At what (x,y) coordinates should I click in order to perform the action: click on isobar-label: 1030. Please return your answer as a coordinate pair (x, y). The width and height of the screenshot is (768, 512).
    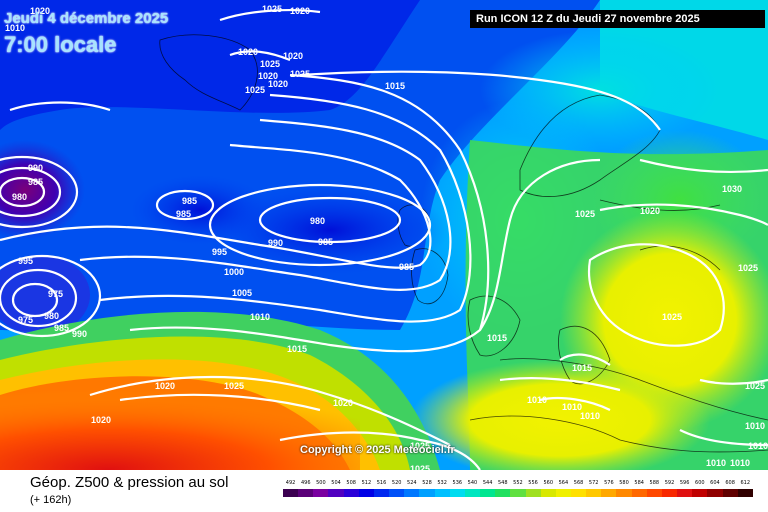
    Looking at the image, I should click on (732, 189).